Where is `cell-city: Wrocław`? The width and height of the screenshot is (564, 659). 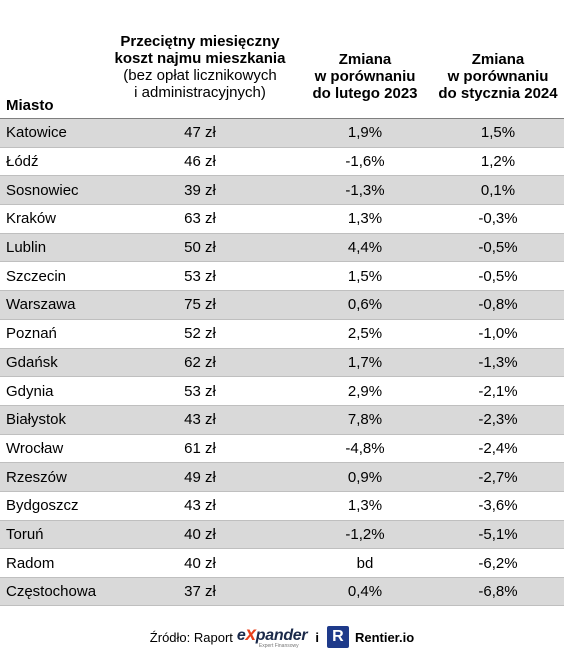 cell-city: Wrocław is located at coordinates (35, 448).